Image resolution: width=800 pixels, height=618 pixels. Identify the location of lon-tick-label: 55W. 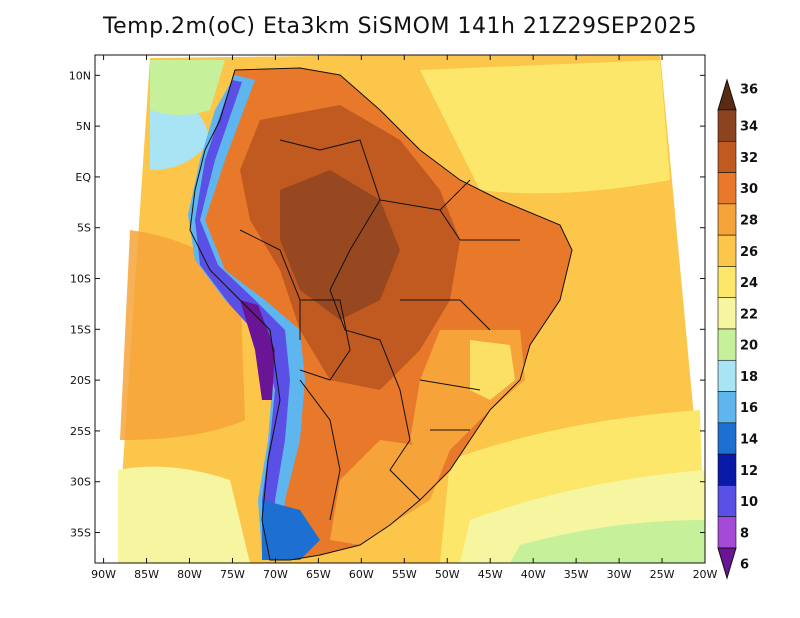
(404, 574).